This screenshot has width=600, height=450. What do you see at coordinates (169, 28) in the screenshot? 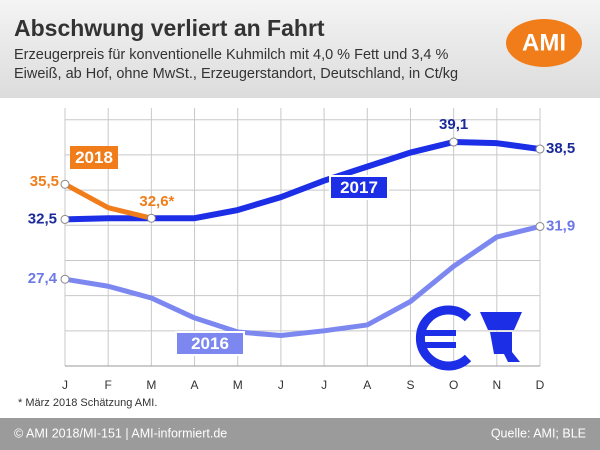
I see `chart-title: Abschwung verliert an Fahrt` at bounding box center [169, 28].